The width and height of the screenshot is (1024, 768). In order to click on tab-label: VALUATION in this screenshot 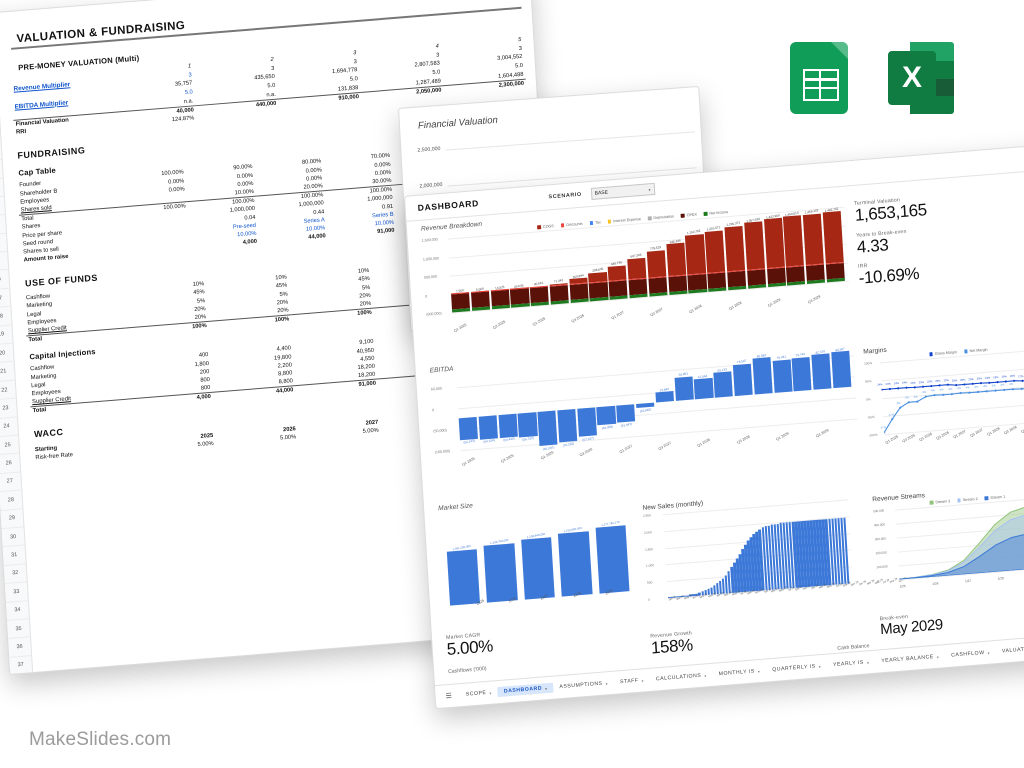, I will do `click(1012, 650)`.